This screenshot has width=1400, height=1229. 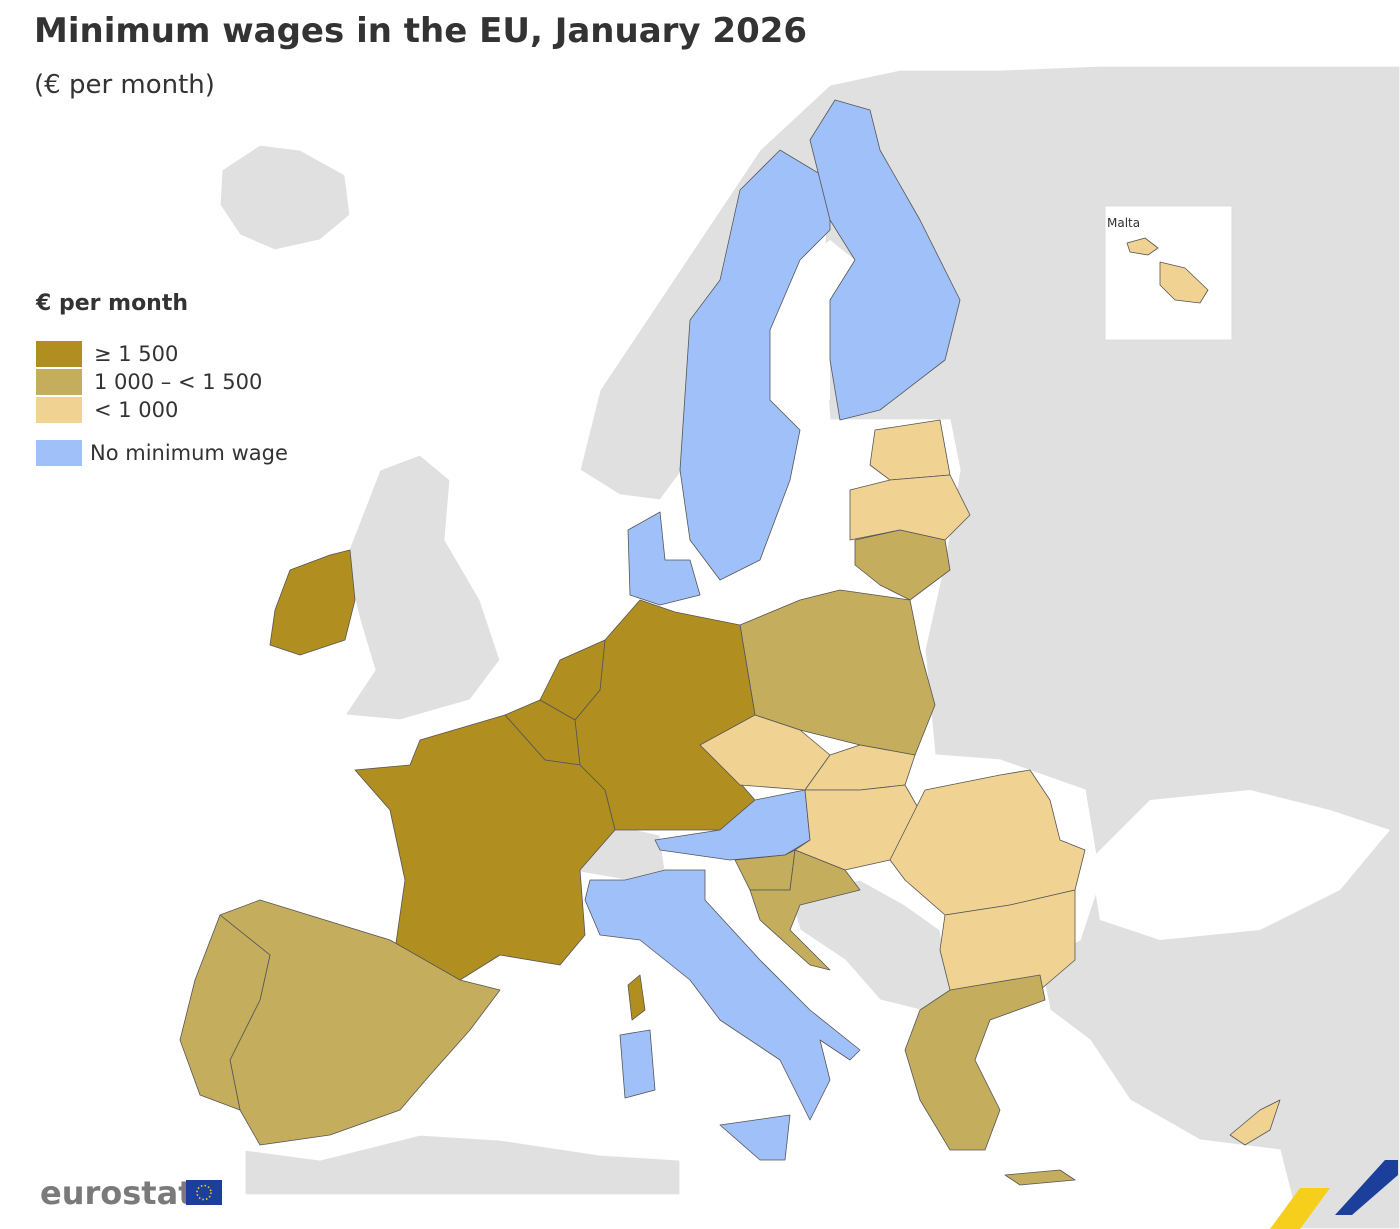 What do you see at coordinates (136, 354) in the screenshot?
I see `legend-label: ≥ 1 500` at bounding box center [136, 354].